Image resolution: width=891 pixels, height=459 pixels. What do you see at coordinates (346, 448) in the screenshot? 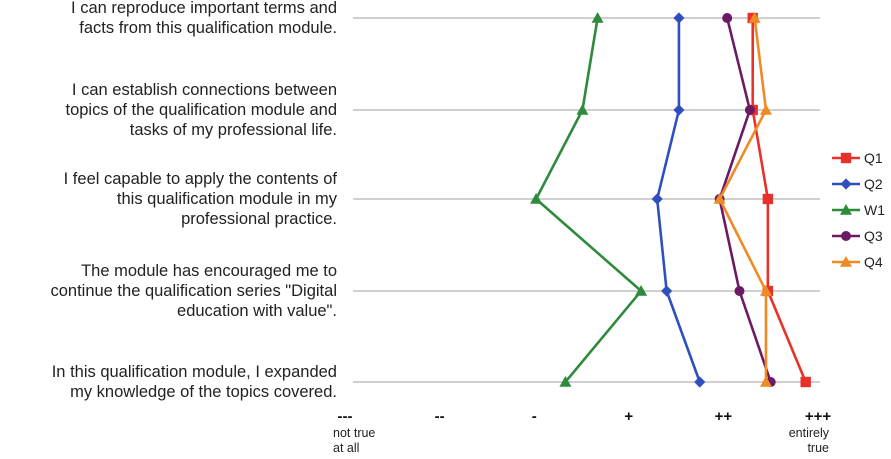
I see `x-low-label-line: at all` at bounding box center [346, 448].